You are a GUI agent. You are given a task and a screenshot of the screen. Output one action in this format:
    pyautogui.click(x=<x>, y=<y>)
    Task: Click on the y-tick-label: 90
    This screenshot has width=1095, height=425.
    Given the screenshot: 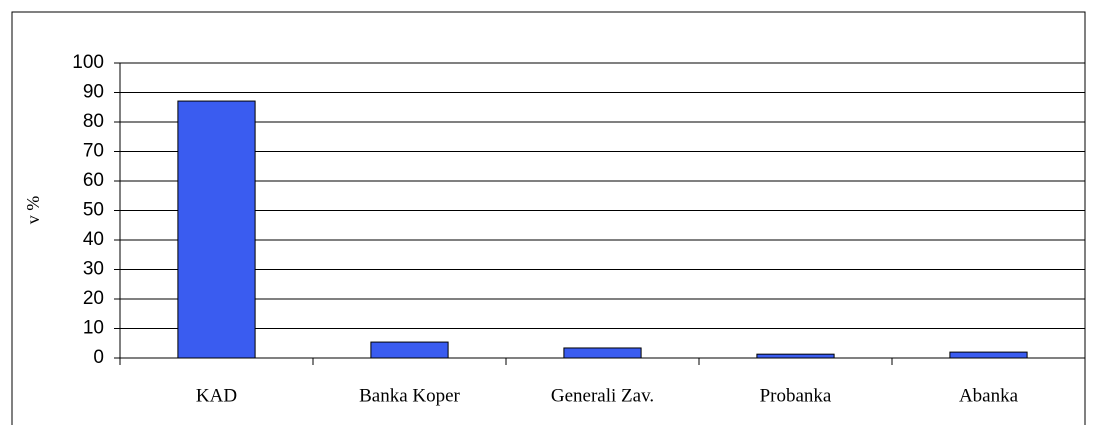 What is the action you would take?
    pyautogui.click(x=93, y=92)
    